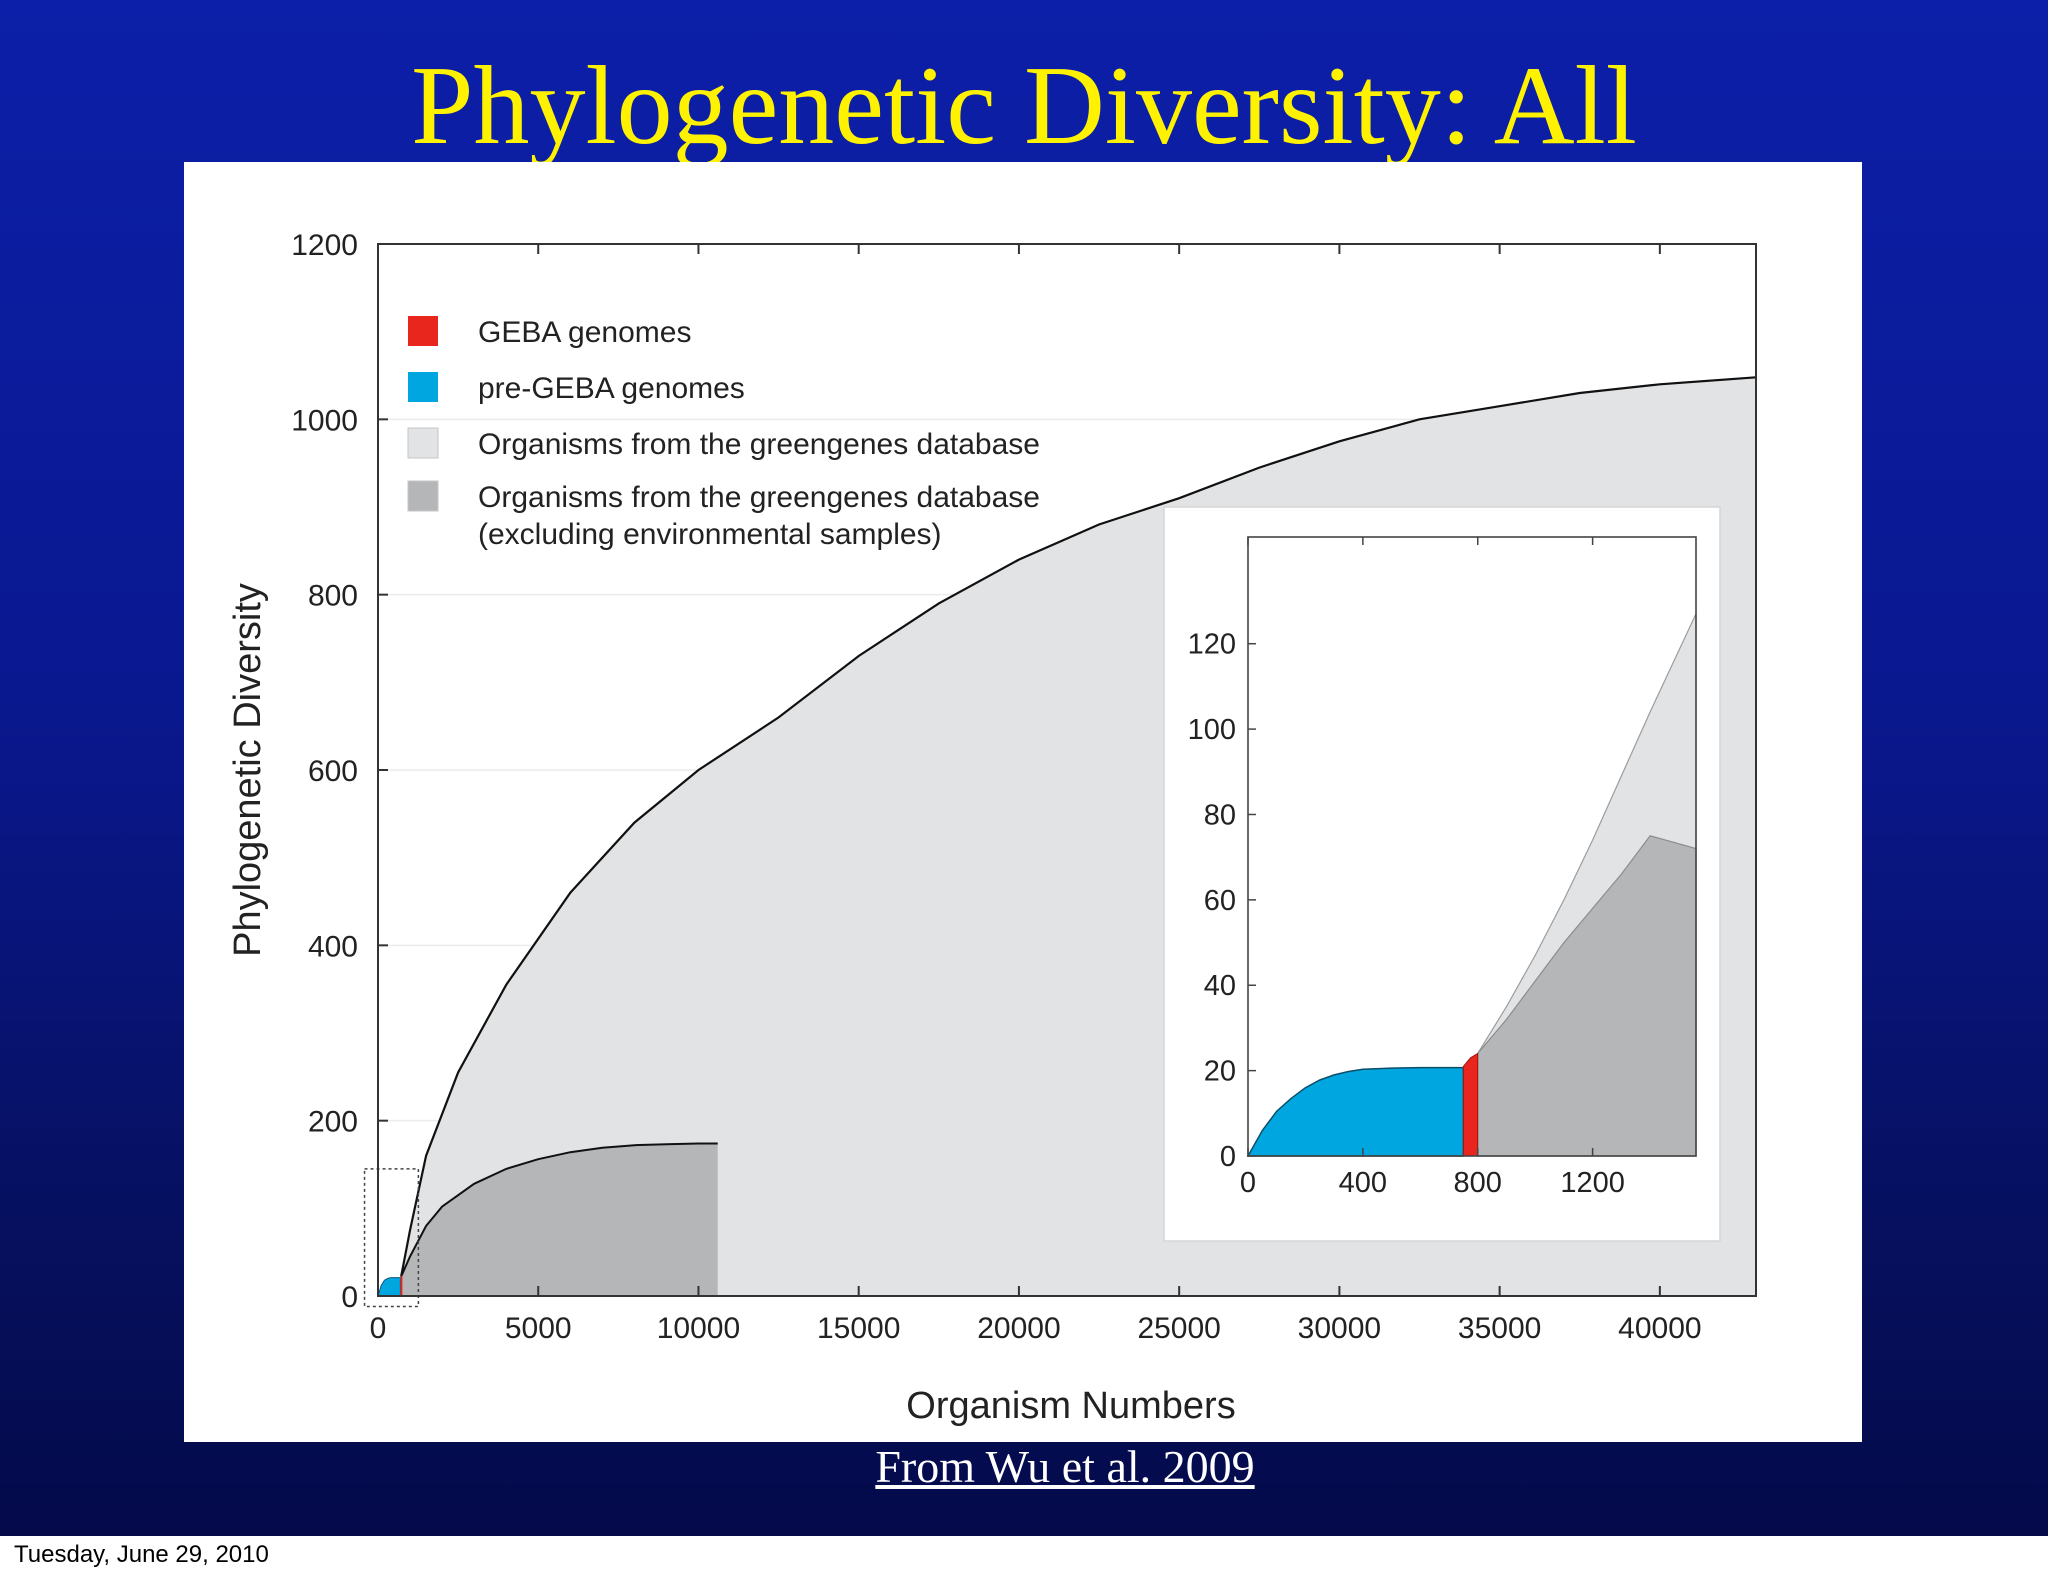 Image resolution: width=2048 pixels, height=1576 pixels. What do you see at coordinates (1065, 1466) in the screenshot?
I see `source-citation-link: From Wu et al. 2009` at bounding box center [1065, 1466].